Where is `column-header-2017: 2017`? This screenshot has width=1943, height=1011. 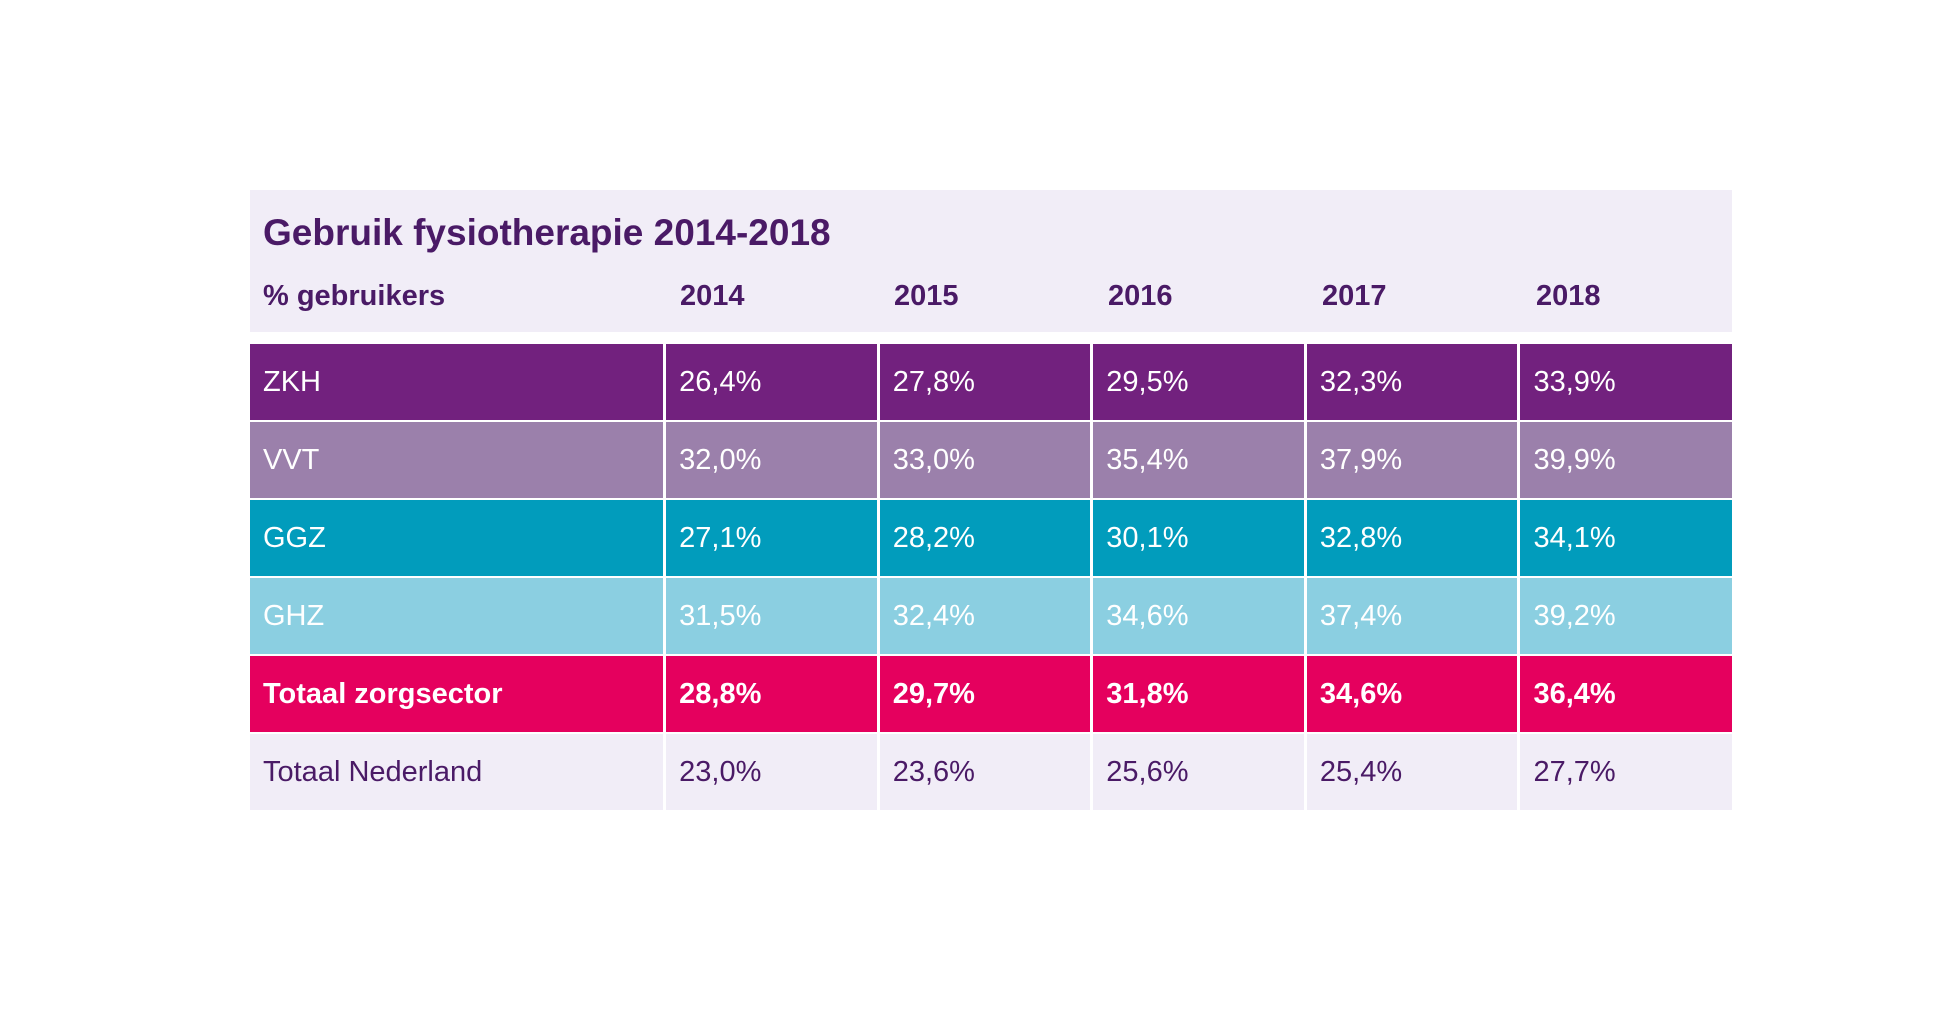 column-header-2017: 2017 is located at coordinates (1354, 296).